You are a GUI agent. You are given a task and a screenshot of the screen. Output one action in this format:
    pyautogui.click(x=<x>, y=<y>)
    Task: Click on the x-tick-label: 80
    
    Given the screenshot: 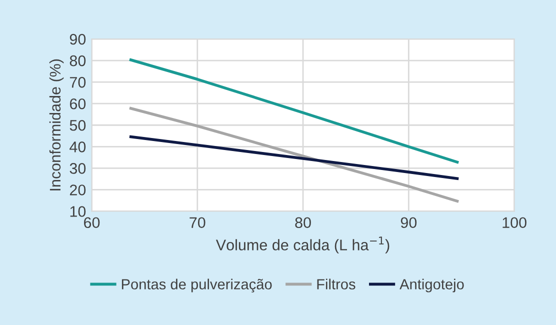 What is the action you would take?
    pyautogui.click(x=303, y=222)
    